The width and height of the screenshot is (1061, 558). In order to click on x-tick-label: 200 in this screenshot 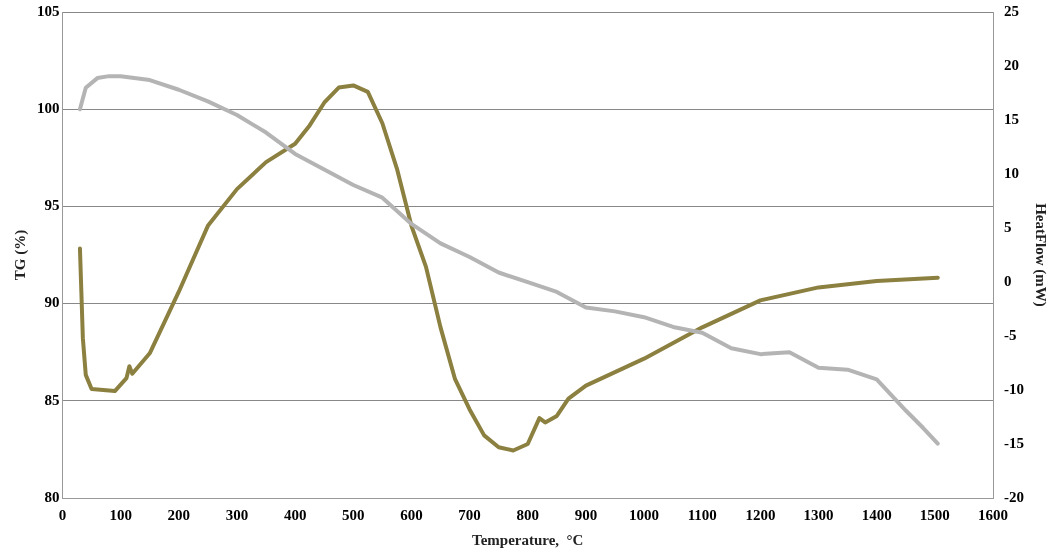, I will do `click(179, 514)`.